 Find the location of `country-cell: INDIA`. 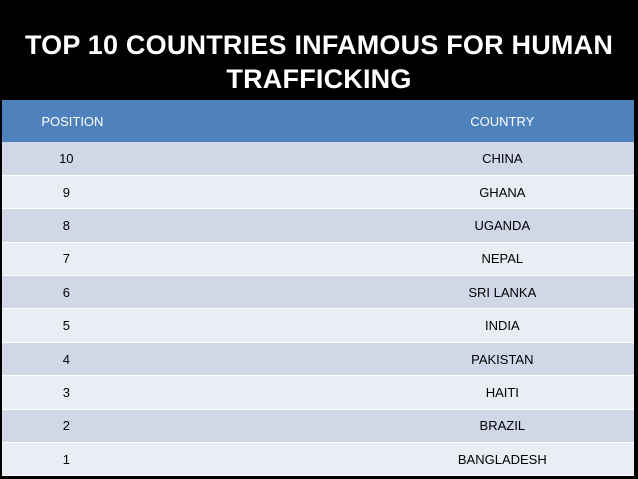

country-cell: INDIA is located at coordinates (482, 325).